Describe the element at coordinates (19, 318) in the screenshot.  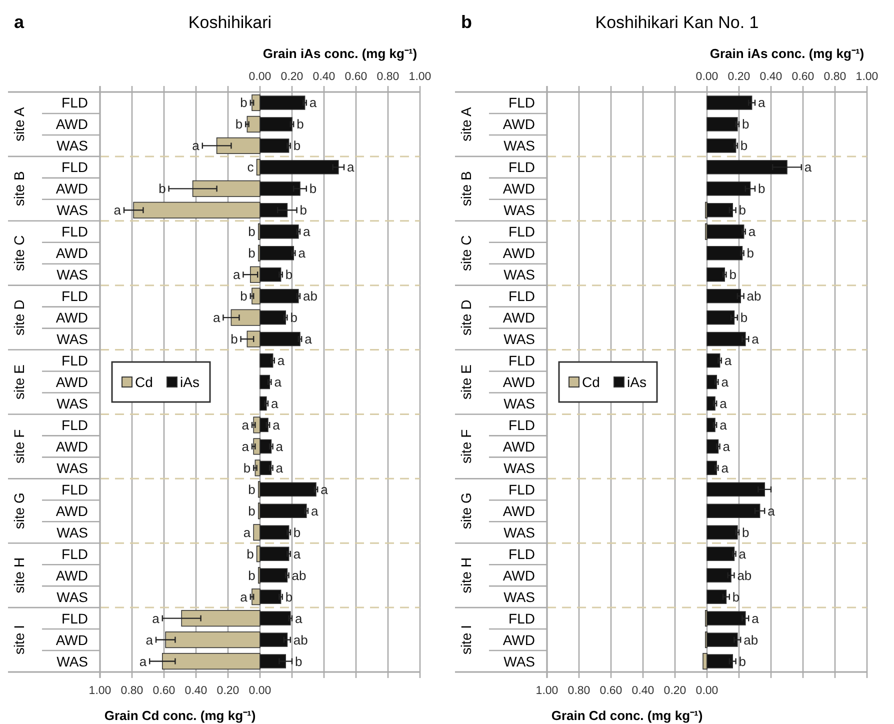
I see `text: site D` at that location.